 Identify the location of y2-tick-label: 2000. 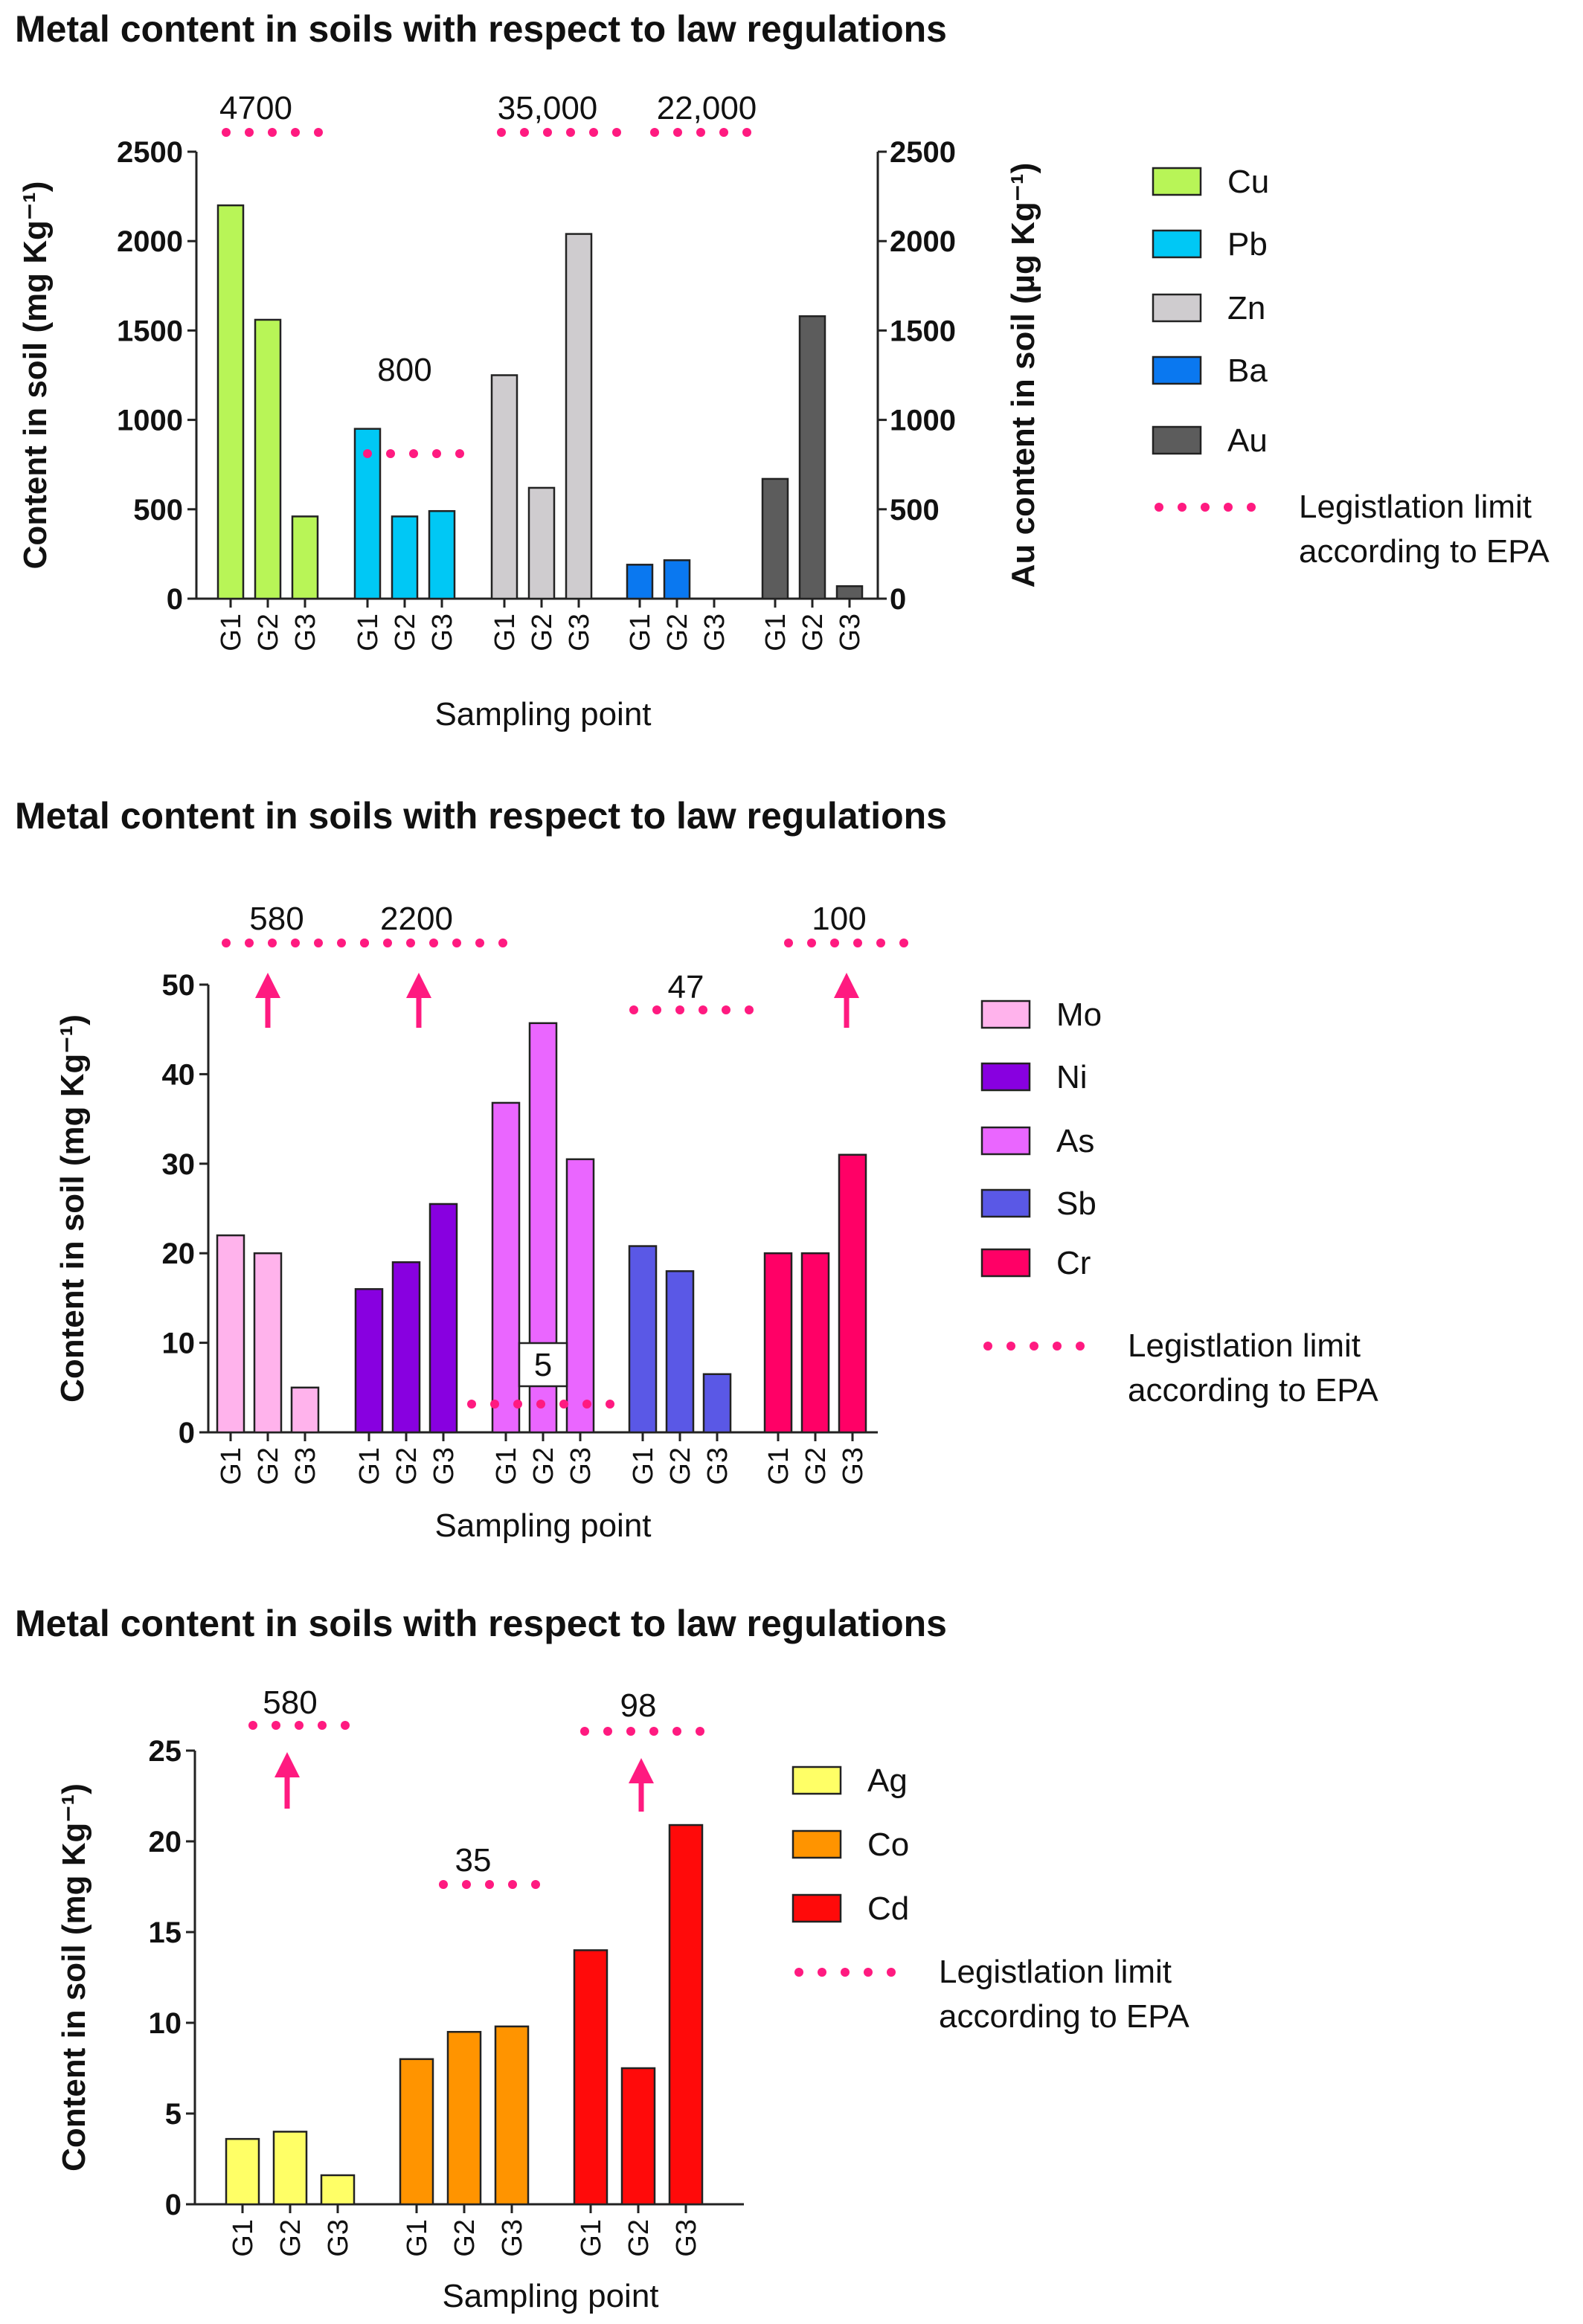
(923, 241).